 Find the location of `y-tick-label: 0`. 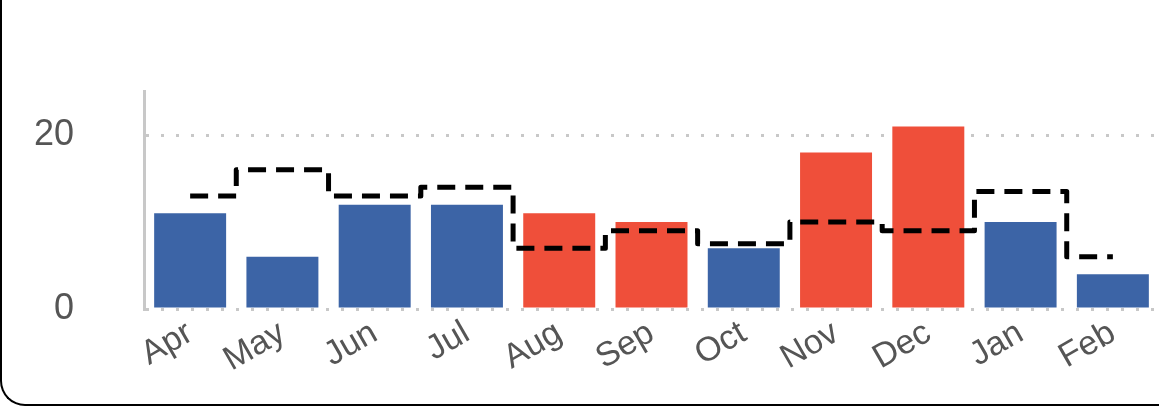

y-tick-label: 0 is located at coordinates (63, 306).